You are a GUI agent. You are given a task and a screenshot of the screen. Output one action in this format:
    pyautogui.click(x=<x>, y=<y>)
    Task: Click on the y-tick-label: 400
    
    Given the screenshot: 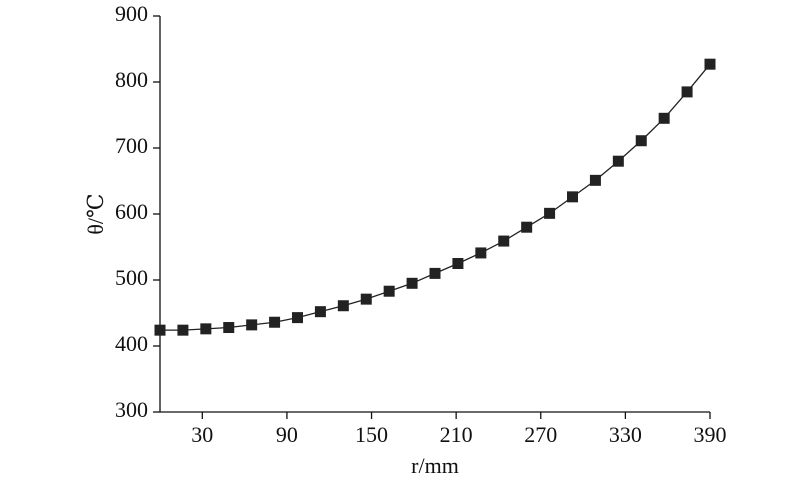 What is the action you would take?
    pyautogui.click(x=131, y=343)
    